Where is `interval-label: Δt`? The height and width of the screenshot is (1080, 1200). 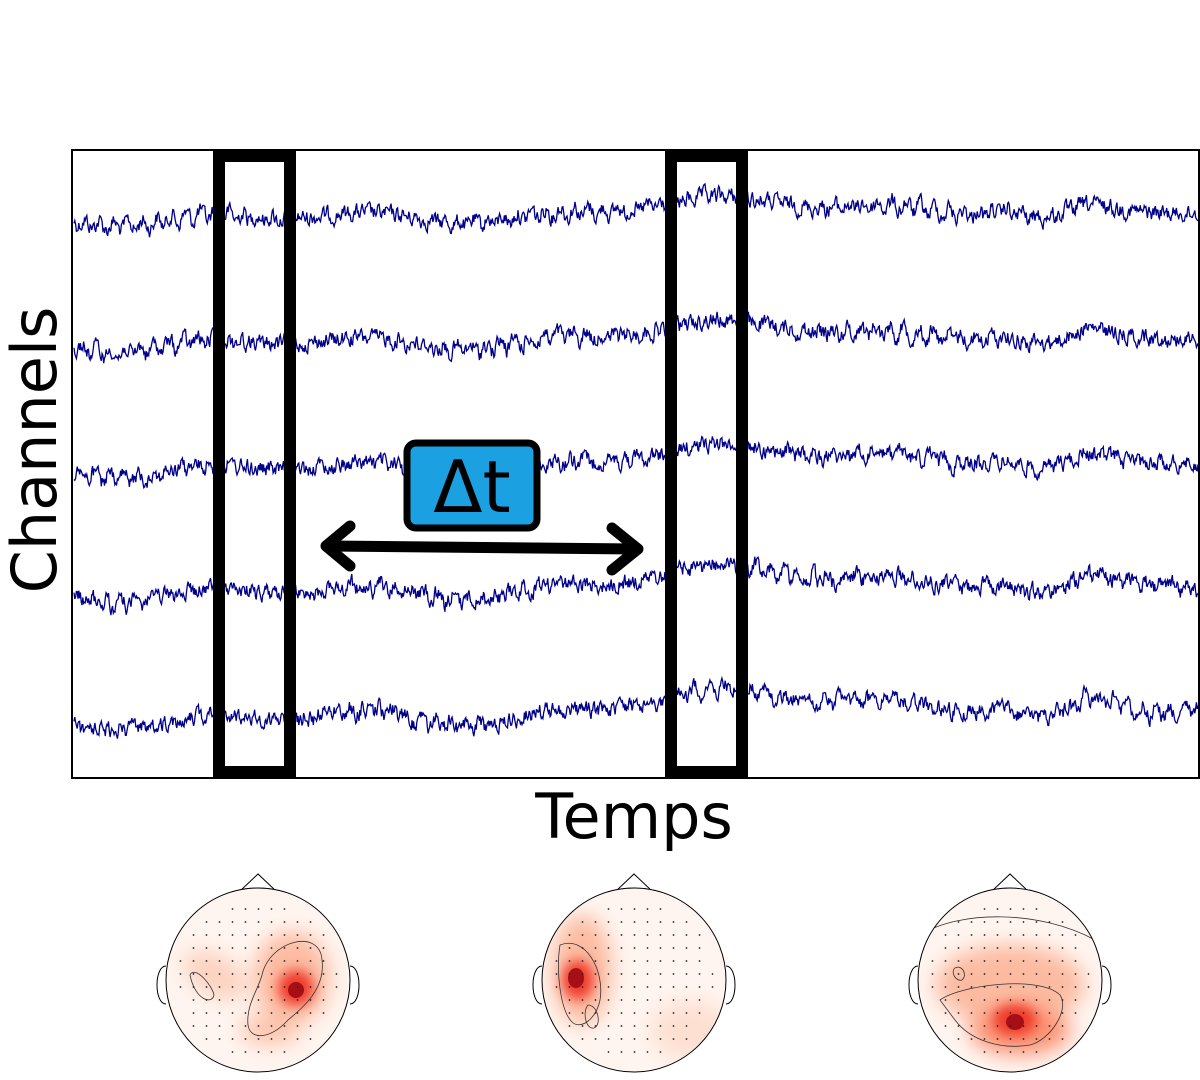
interval-label: Δt is located at coordinates (471, 487).